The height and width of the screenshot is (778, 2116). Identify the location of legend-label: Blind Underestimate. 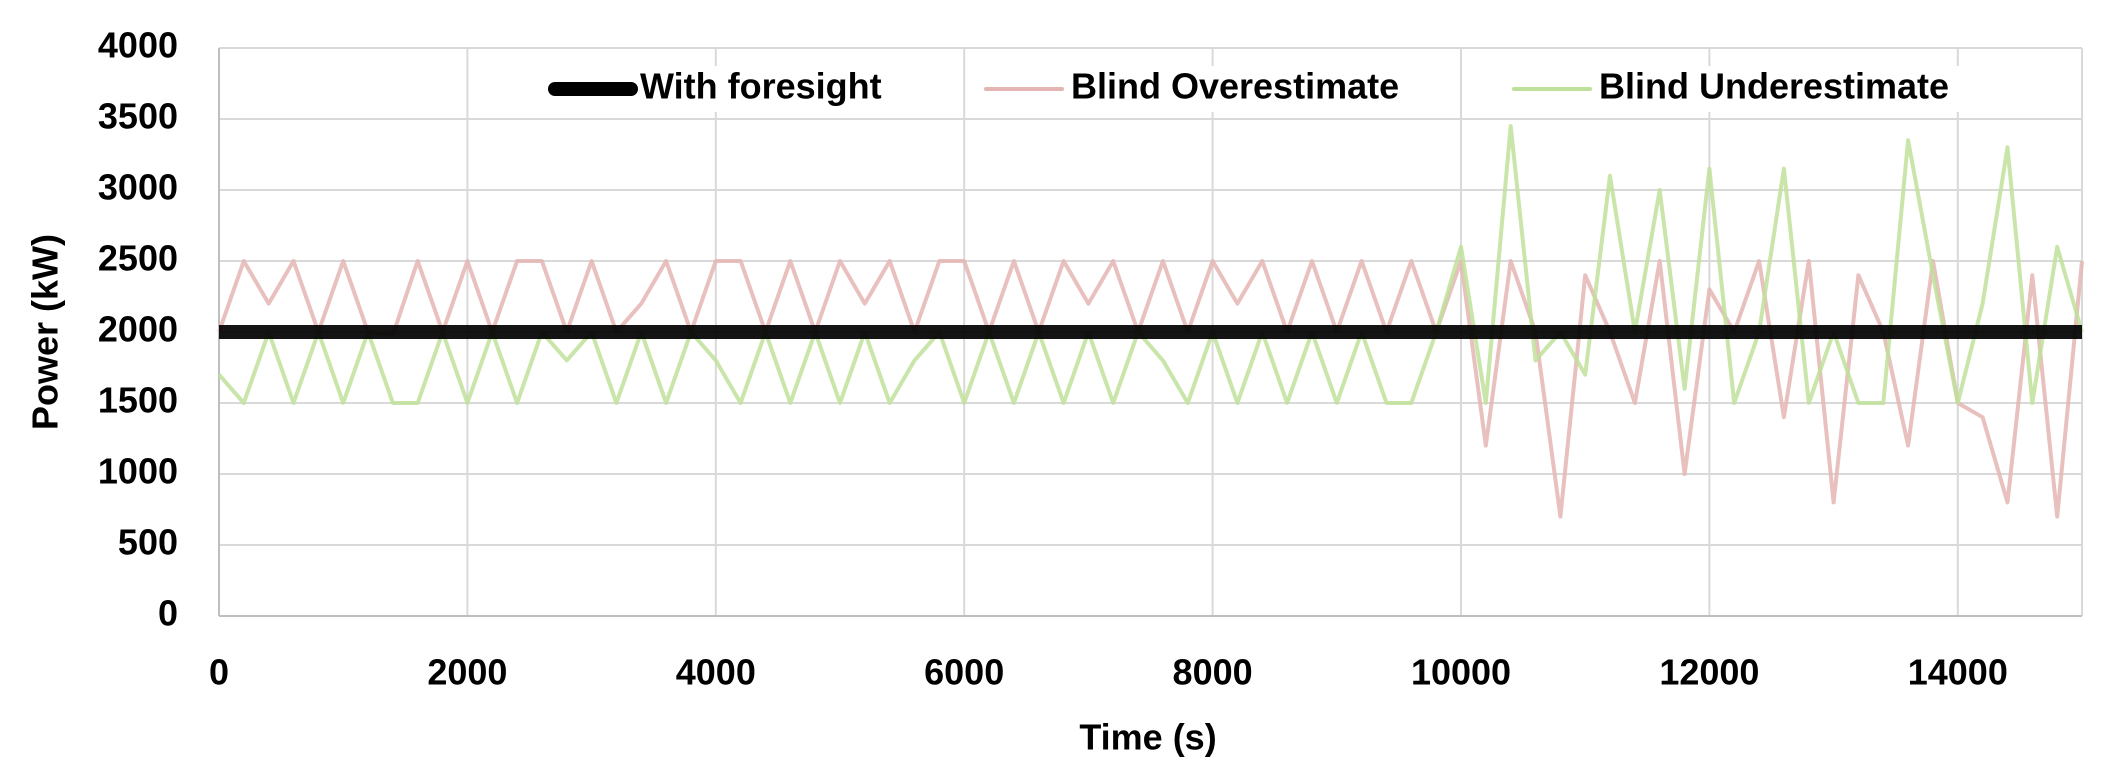
(1774, 86).